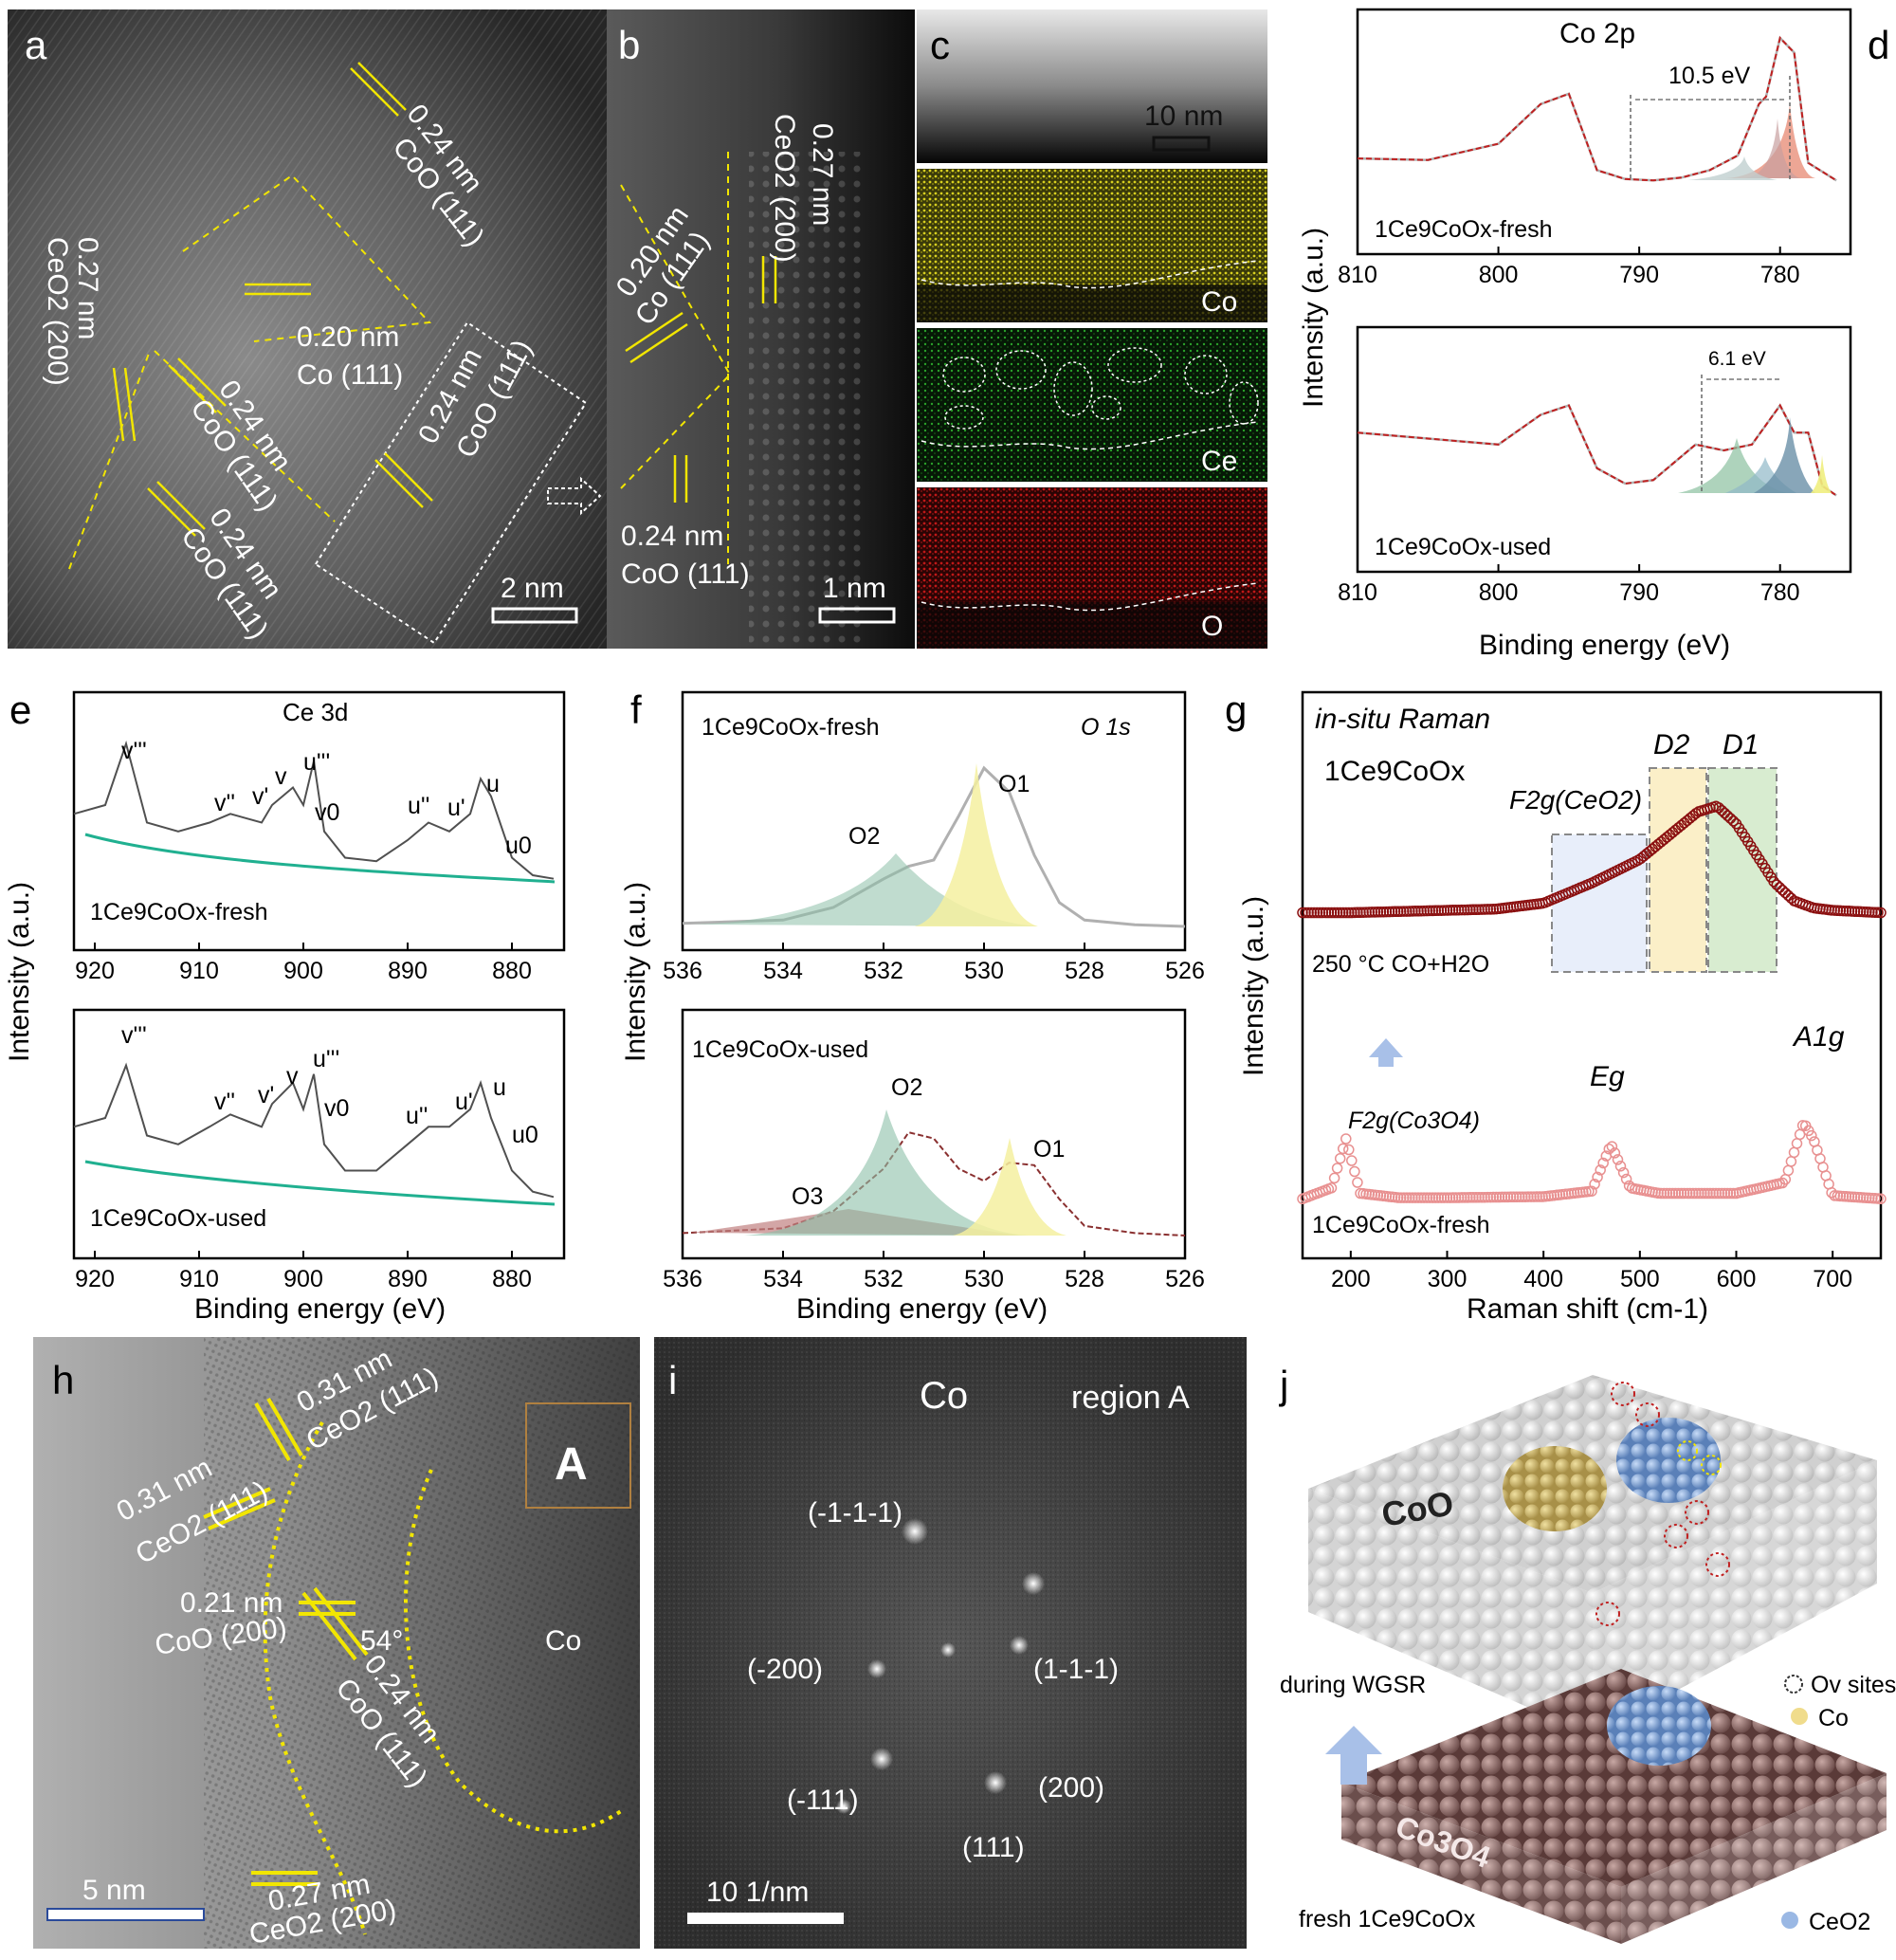  Describe the element at coordinates (199, 971) in the screenshot. I see `x-tick-label: 910` at that location.